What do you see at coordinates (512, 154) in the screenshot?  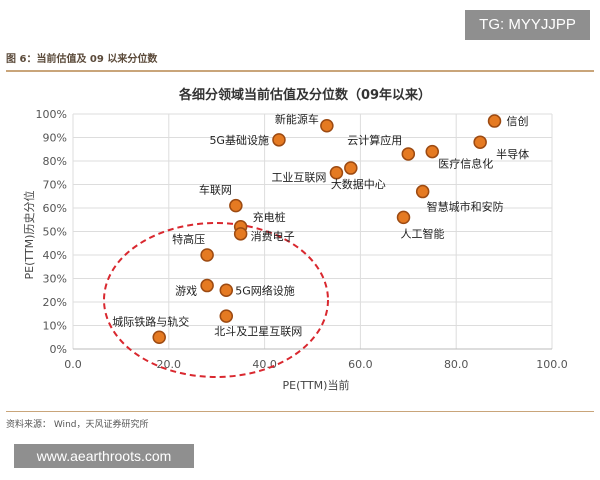 I see `point-label: 半导体` at bounding box center [512, 154].